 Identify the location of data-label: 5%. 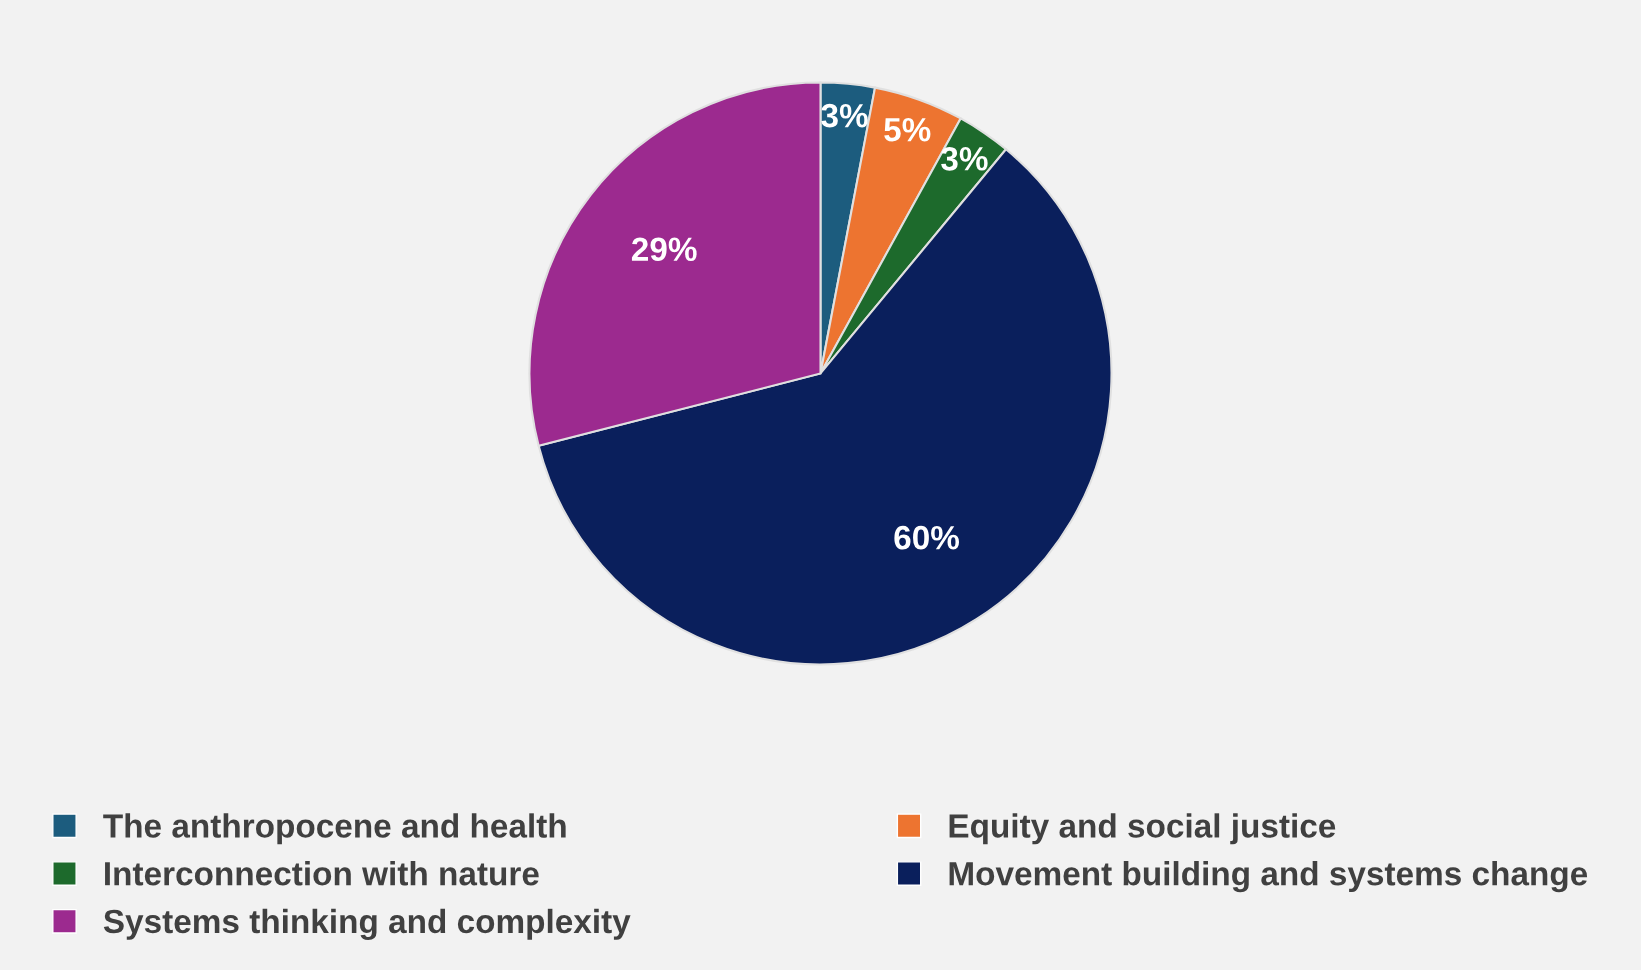
(907, 129).